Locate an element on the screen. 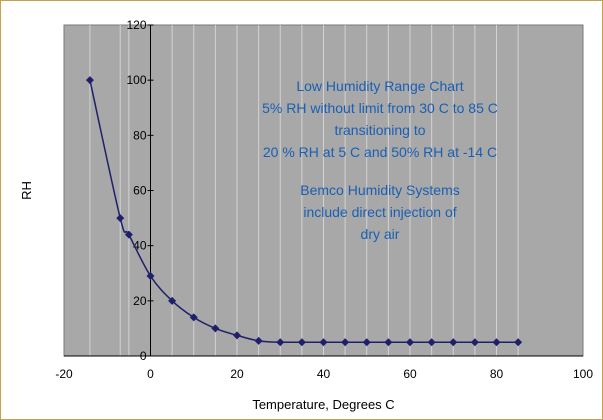  x-tick-label: 0 is located at coordinates (150, 374).